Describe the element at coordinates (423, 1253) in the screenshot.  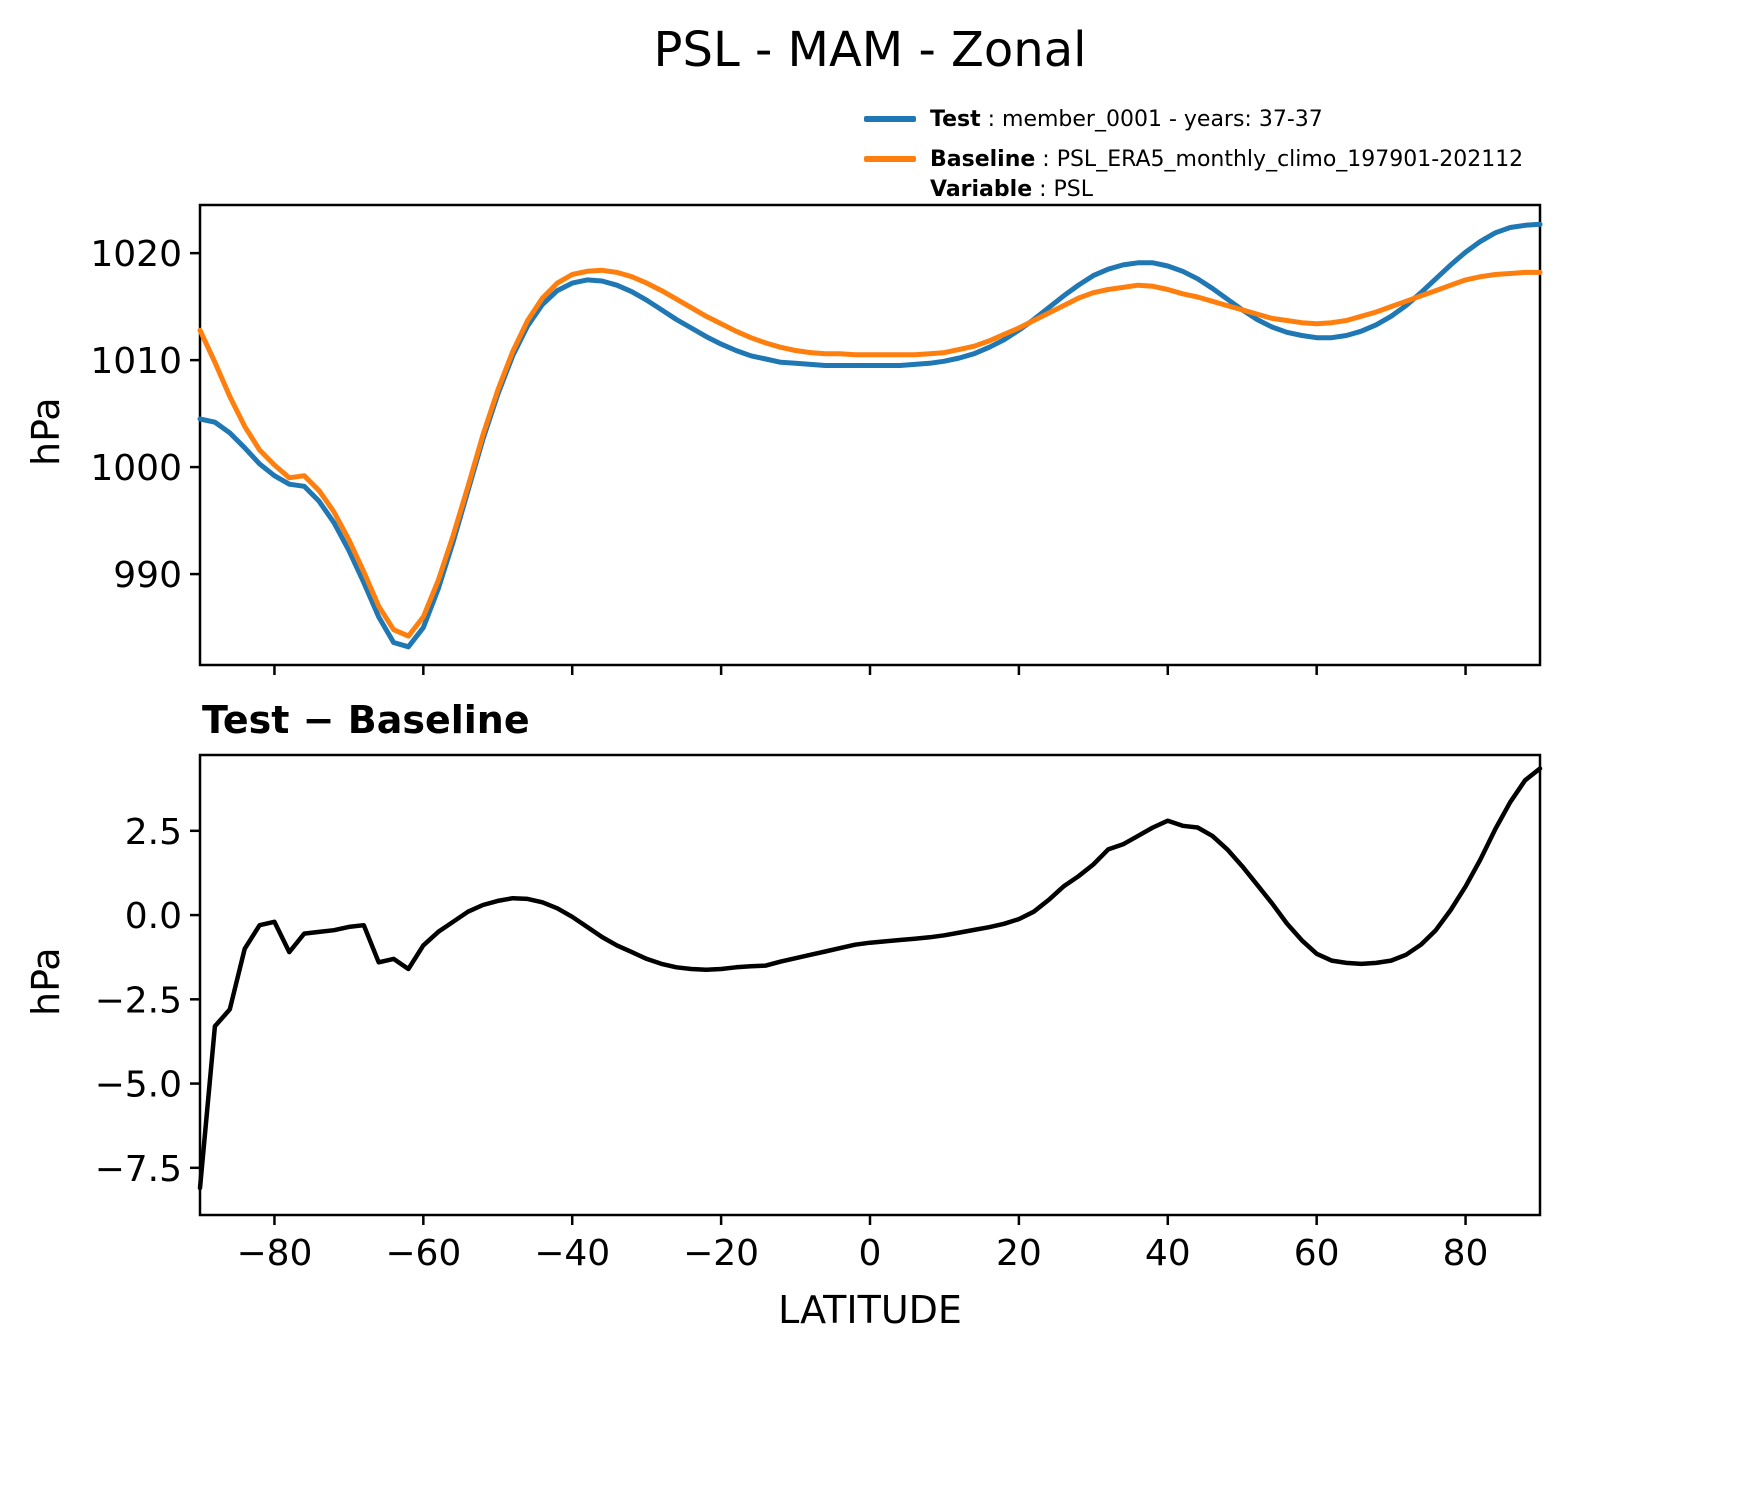
I see `svg-text: −60` at that location.